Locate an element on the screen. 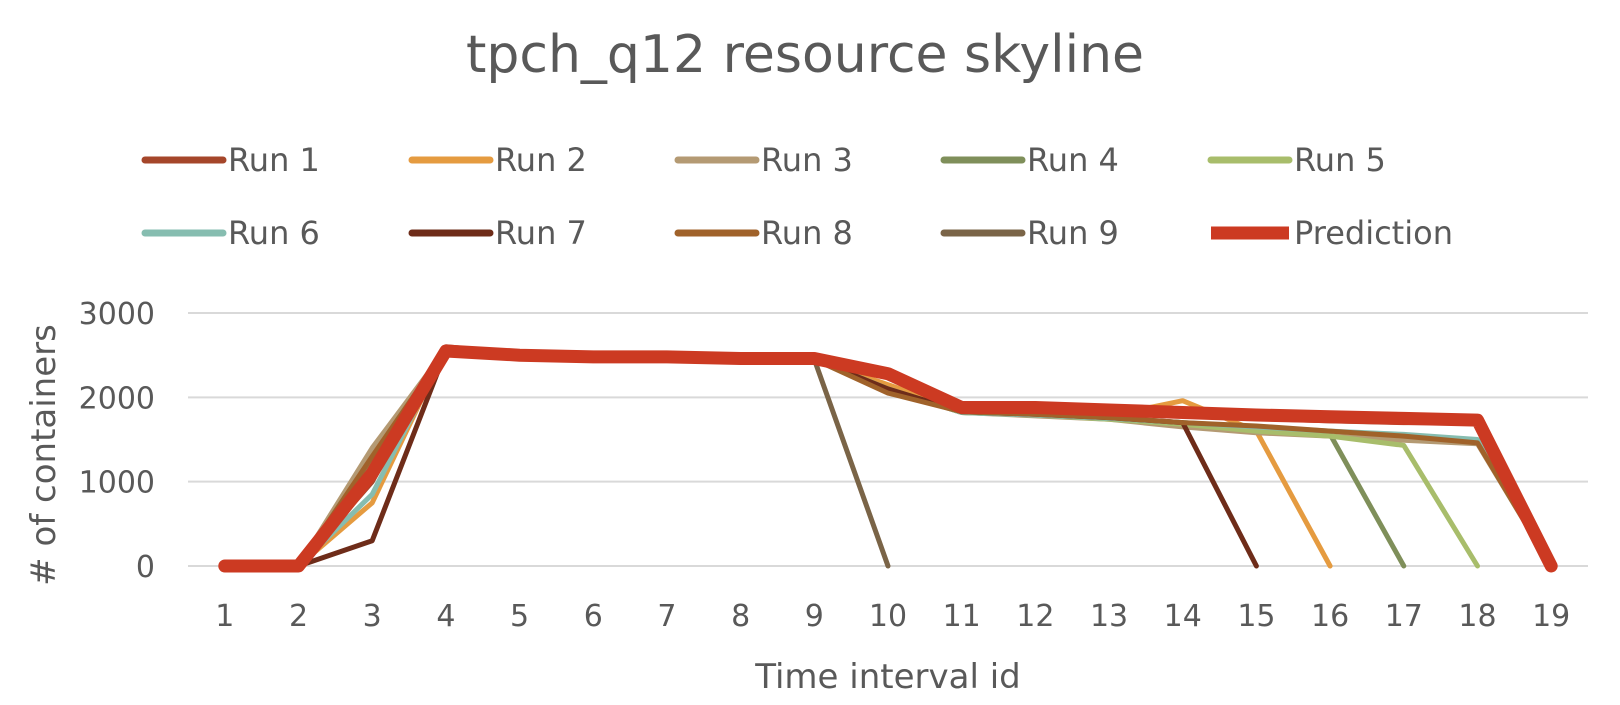  x-tick-label: 8 is located at coordinates (740, 616).